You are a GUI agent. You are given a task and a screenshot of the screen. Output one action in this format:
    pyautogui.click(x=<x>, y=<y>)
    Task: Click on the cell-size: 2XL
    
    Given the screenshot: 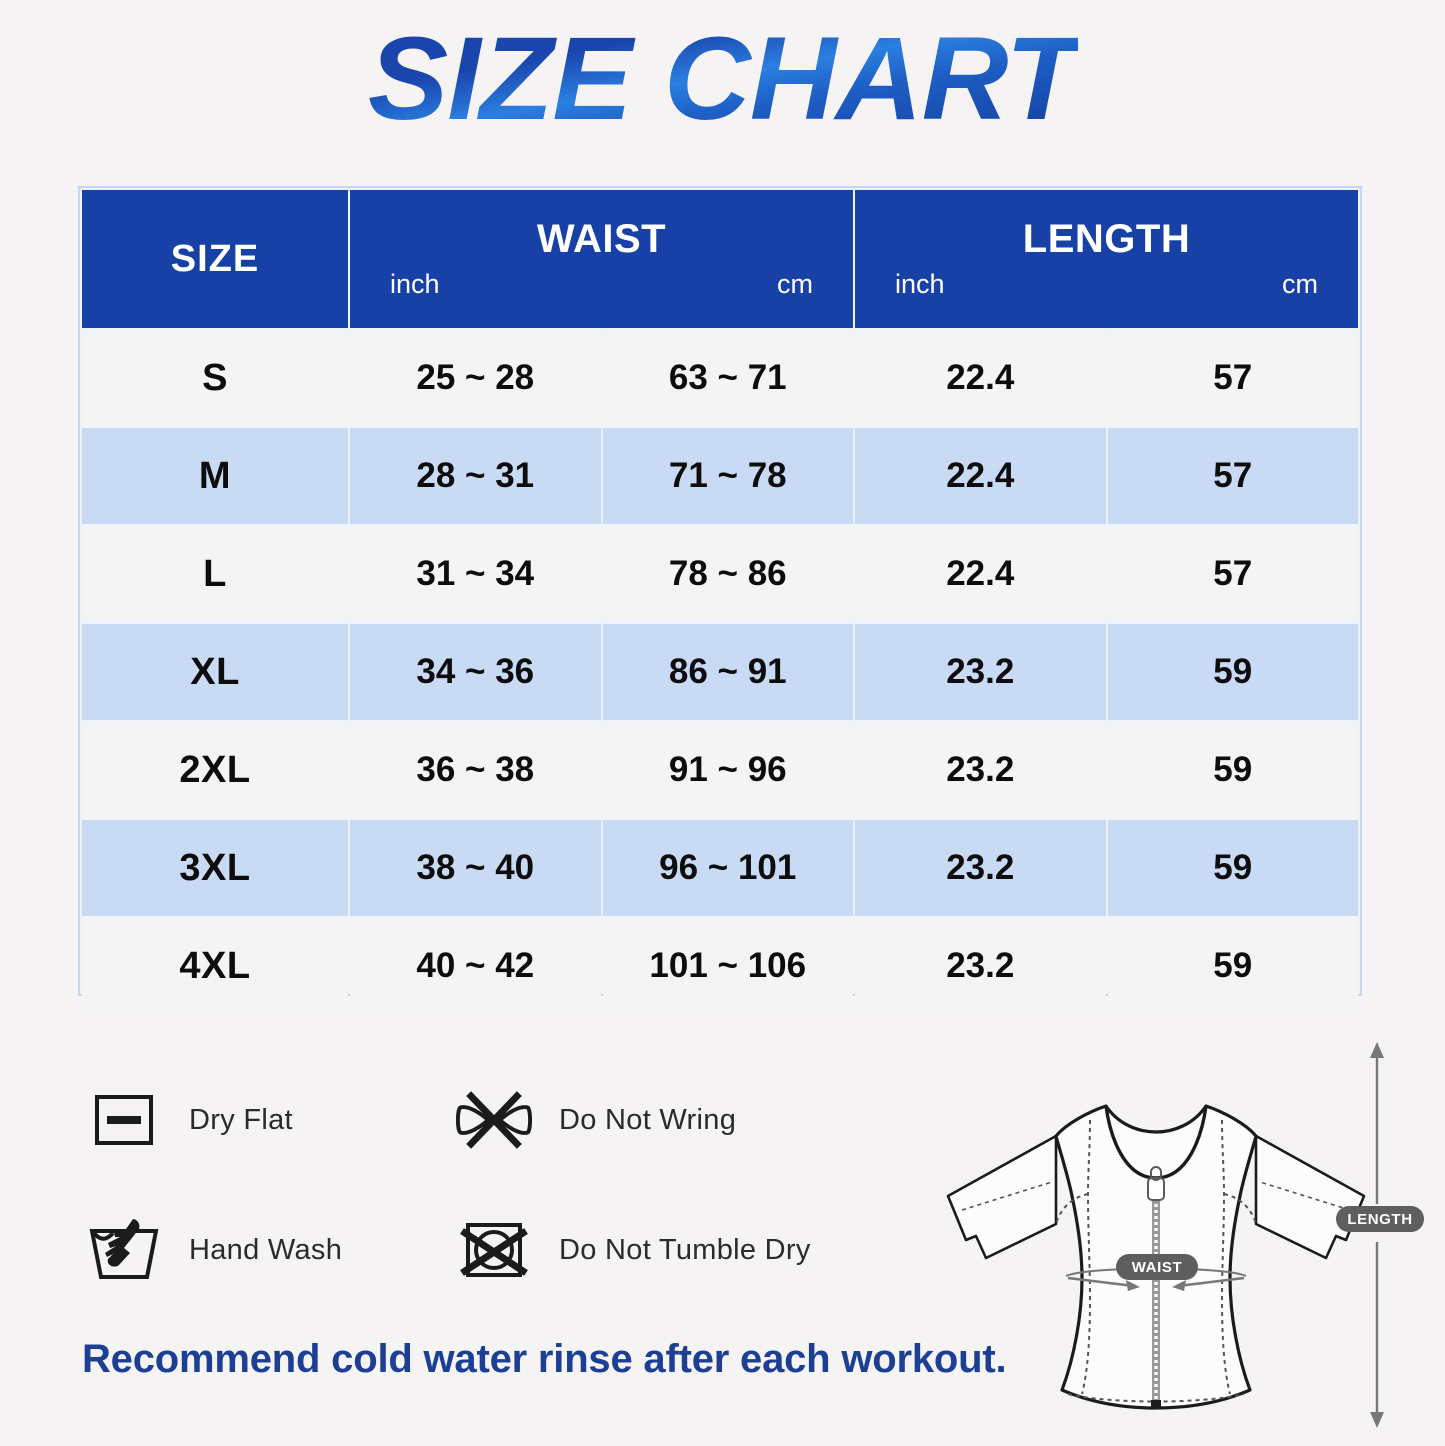 What is the action you would take?
    pyautogui.click(x=215, y=770)
    